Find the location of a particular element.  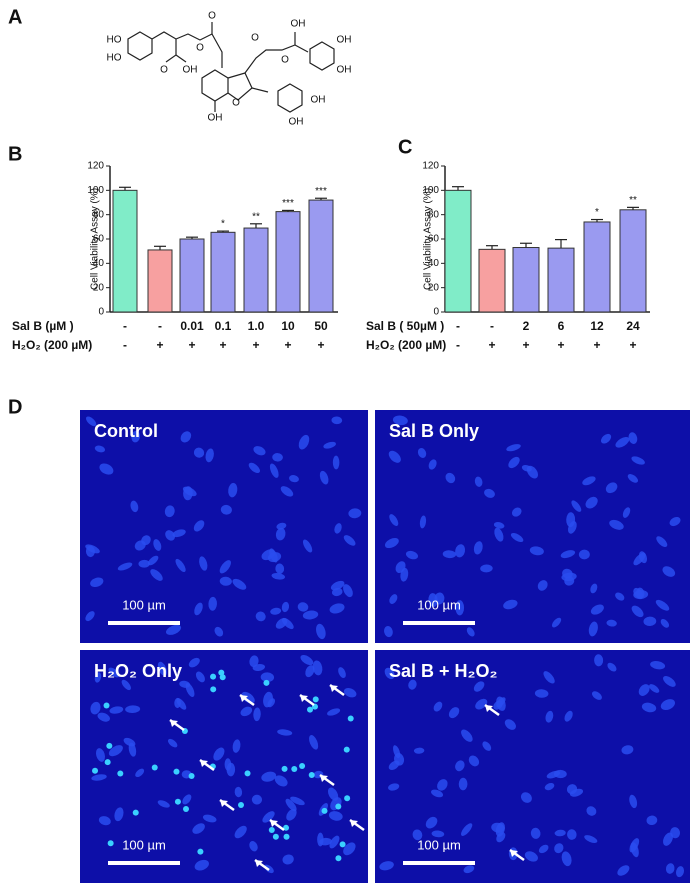

micrograph-label: Control is located at coordinates (126, 431).